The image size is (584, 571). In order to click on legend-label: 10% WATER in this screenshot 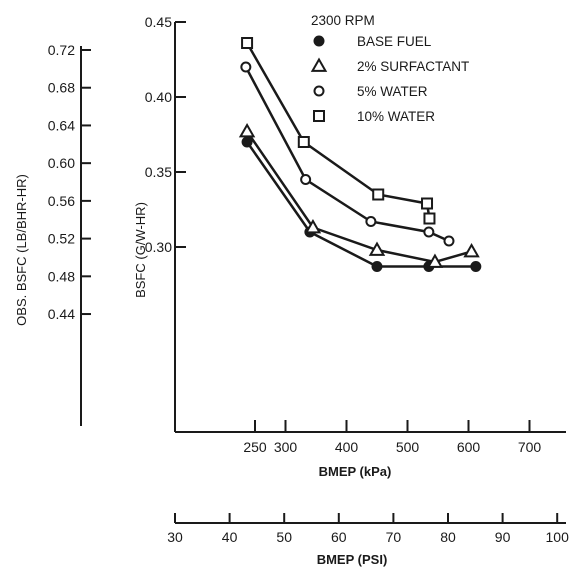, I will do `click(396, 116)`.